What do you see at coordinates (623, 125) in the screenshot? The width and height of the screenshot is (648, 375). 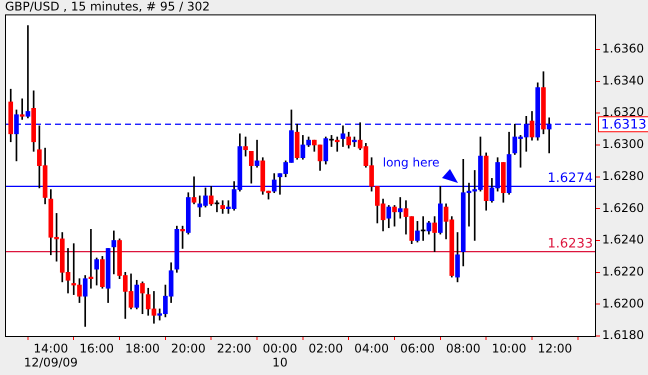 I see `ref-line-label: 1.6313` at bounding box center [623, 125].